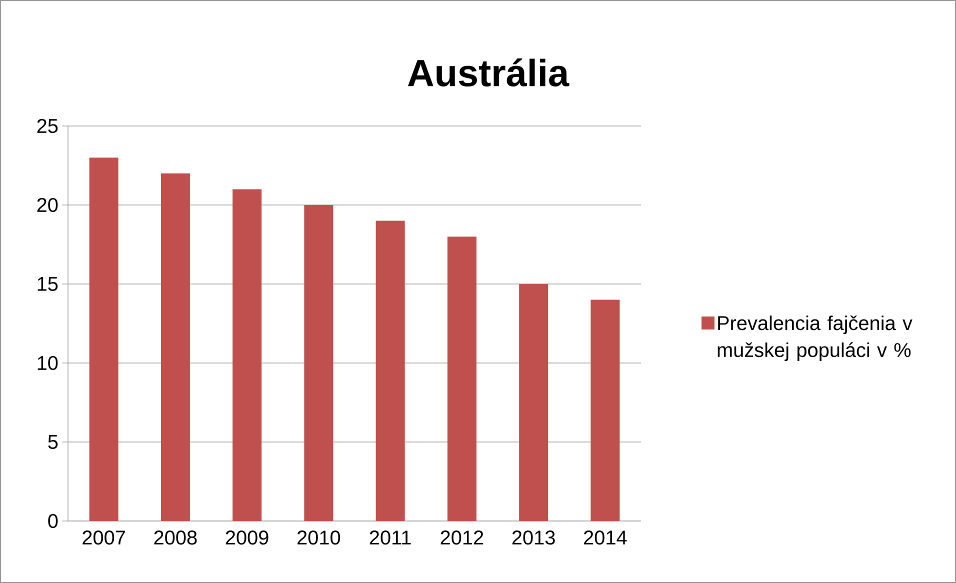 The height and width of the screenshot is (583, 956). Describe the element at coordinates (48, 363) in the screenshot. I see `y-tick-label: 10` at that location.